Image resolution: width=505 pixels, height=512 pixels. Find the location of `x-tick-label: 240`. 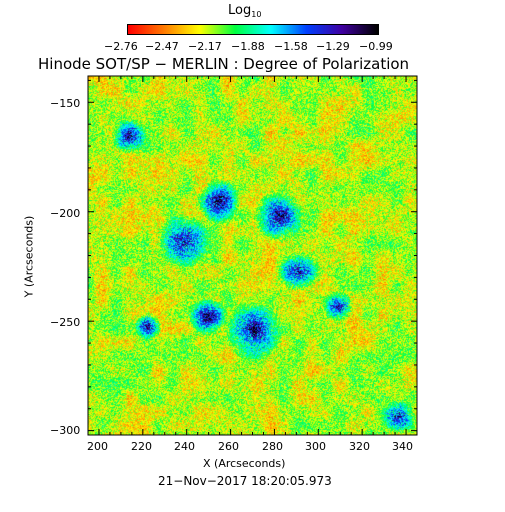

x-tick-label: 240 is located at coordinates (184, 446).